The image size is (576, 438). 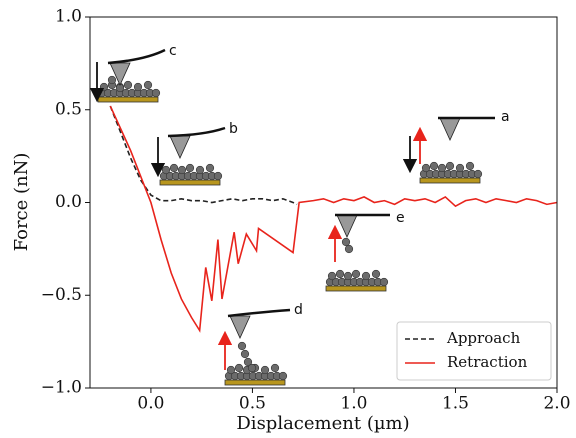 I want to click on y-tick-label: −1.0, so click(x=61, y=388).